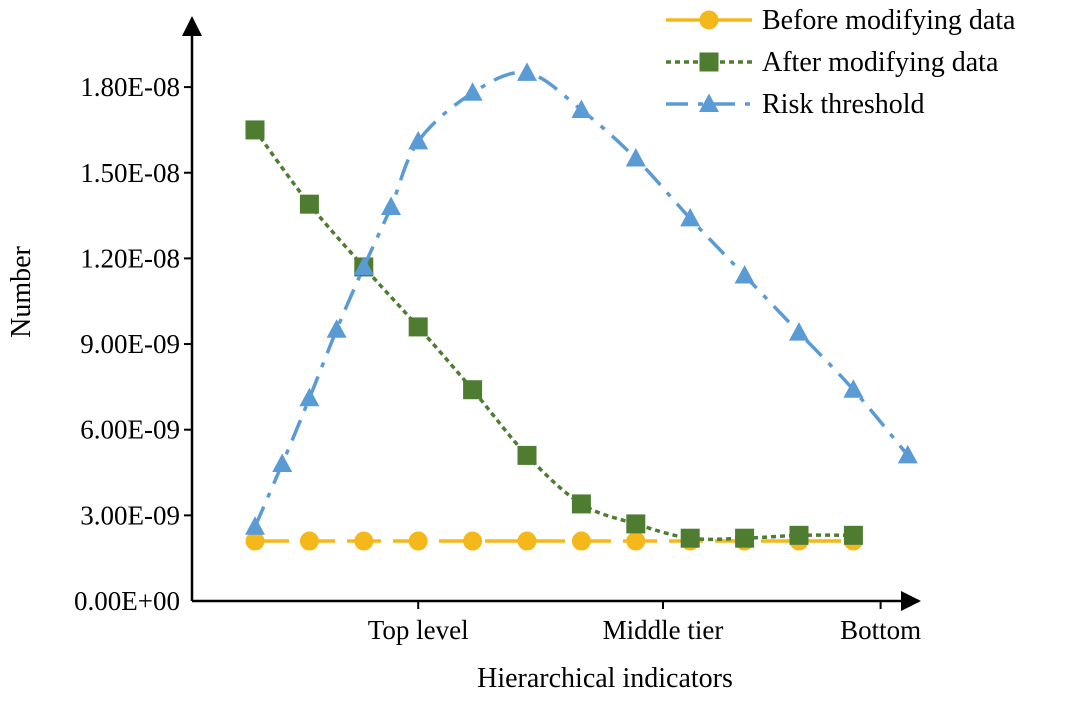 Image resolution: width=1073 pixels, height=702 pixels. What do you see at coordinates (127, 601) in the screenshot?
I see `y-tick-label: 0.00E+00` at bounding box center [127, 601].